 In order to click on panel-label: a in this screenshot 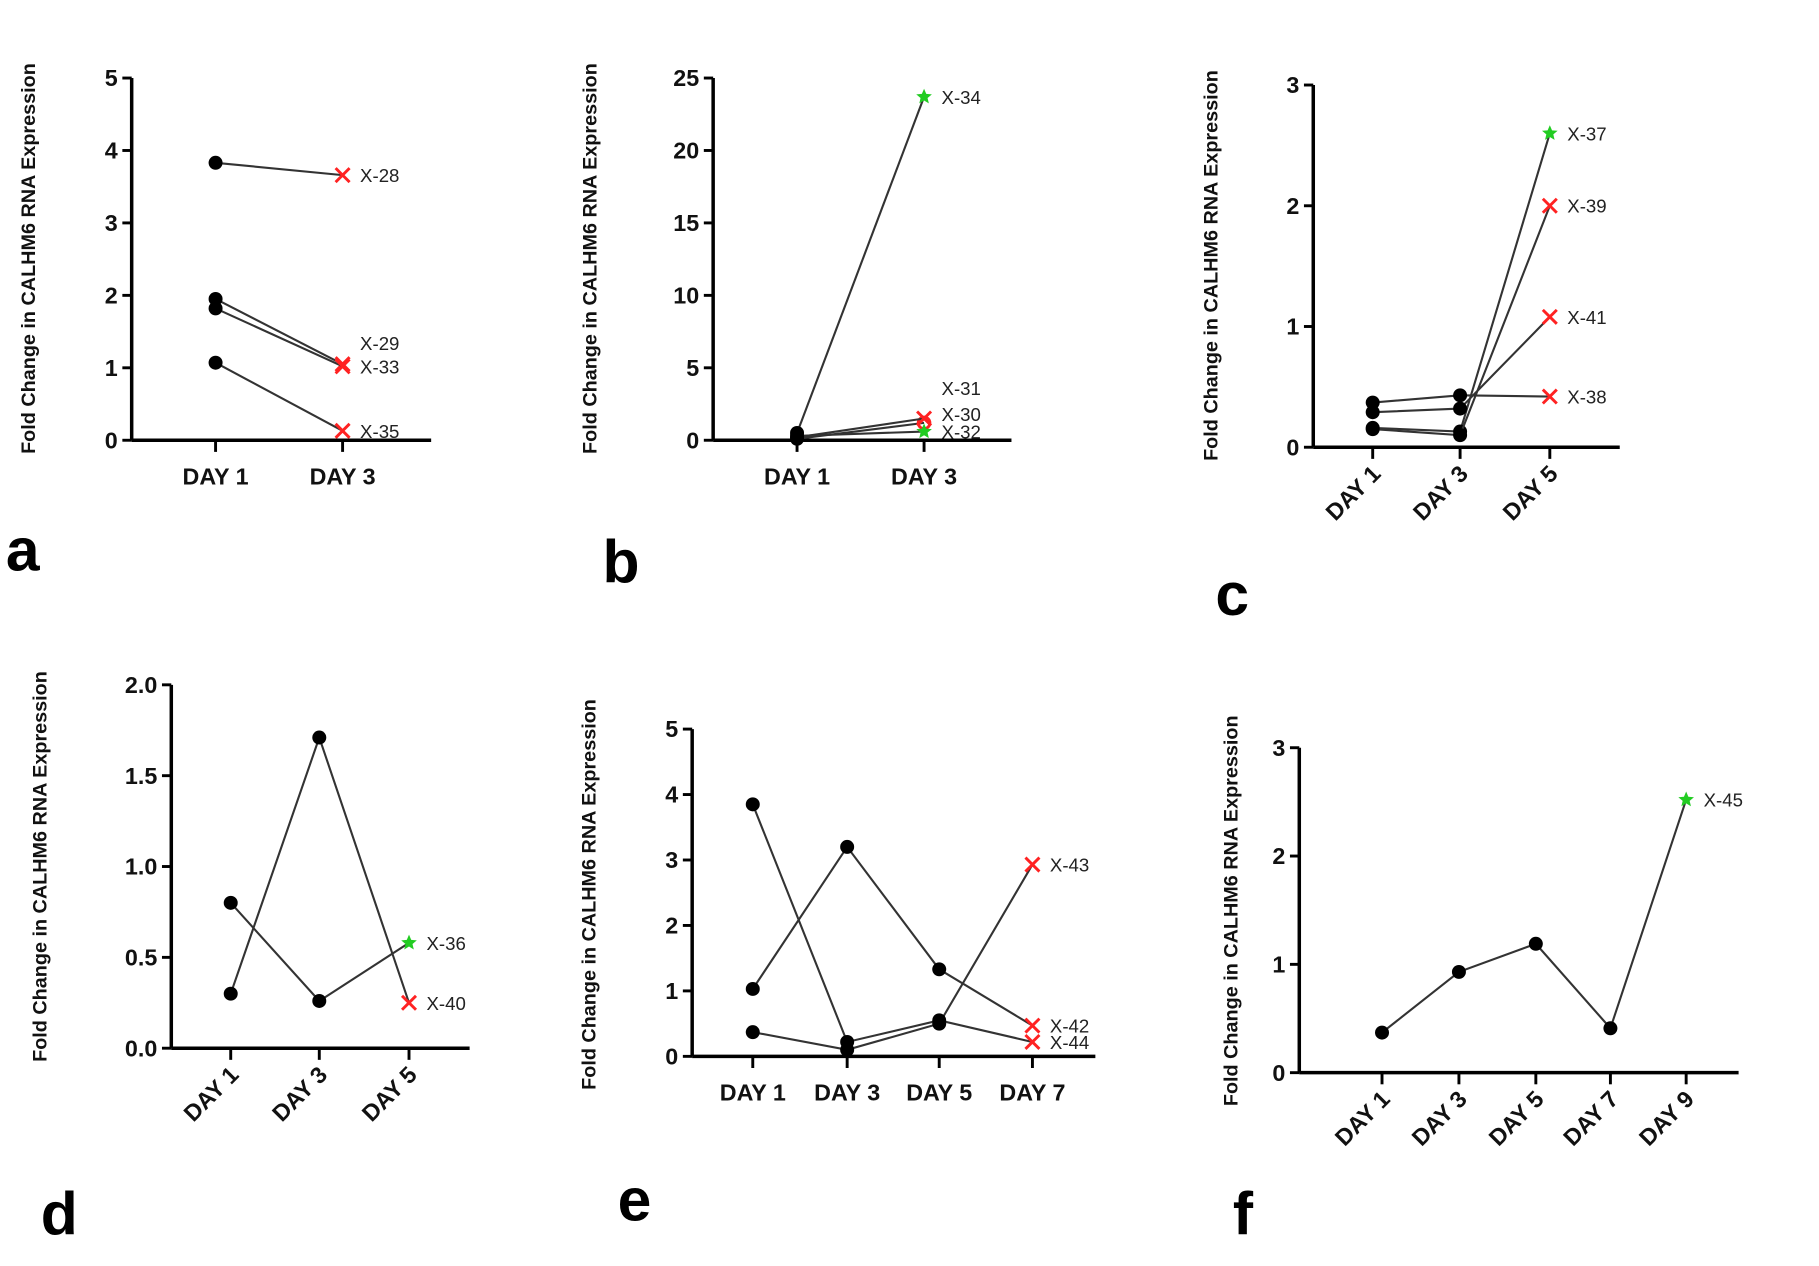, I will do `click(23, 550)`.